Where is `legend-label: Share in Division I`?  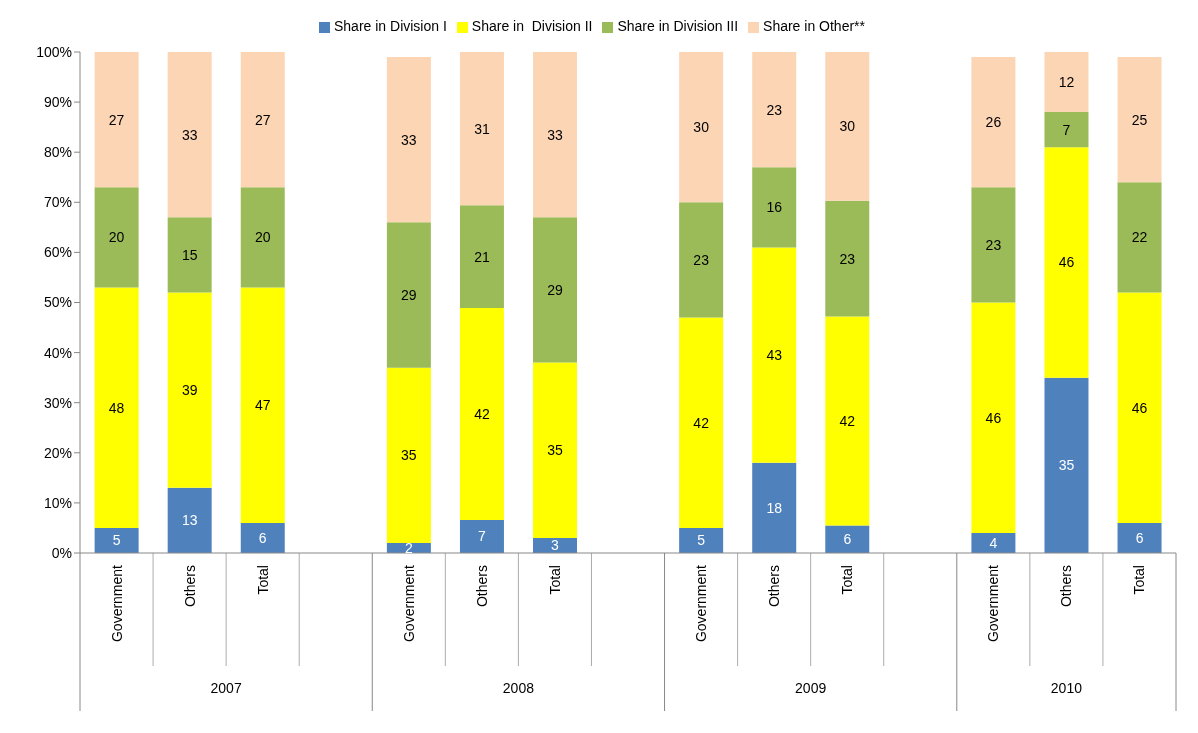
legend-label: Share in Division I is located at coordinates (390, 26).